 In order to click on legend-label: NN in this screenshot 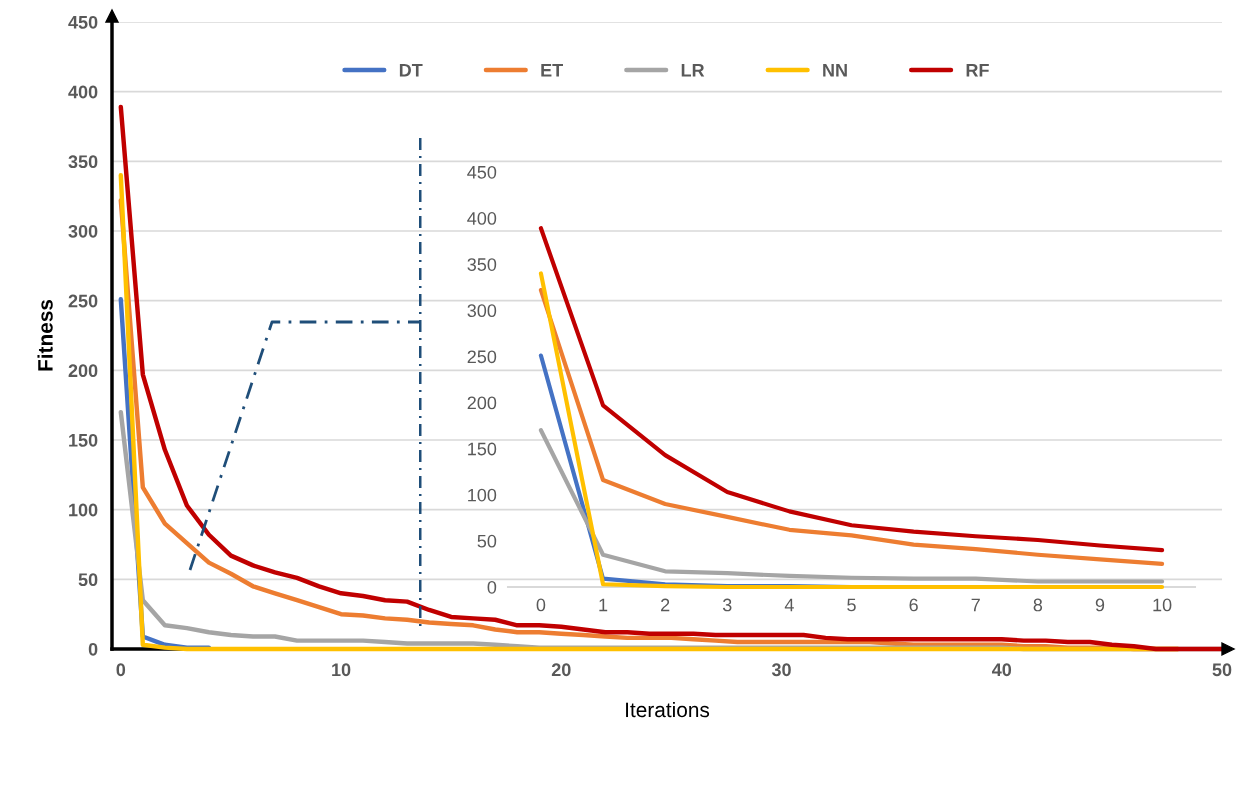, I will do `click(835, 70)`.